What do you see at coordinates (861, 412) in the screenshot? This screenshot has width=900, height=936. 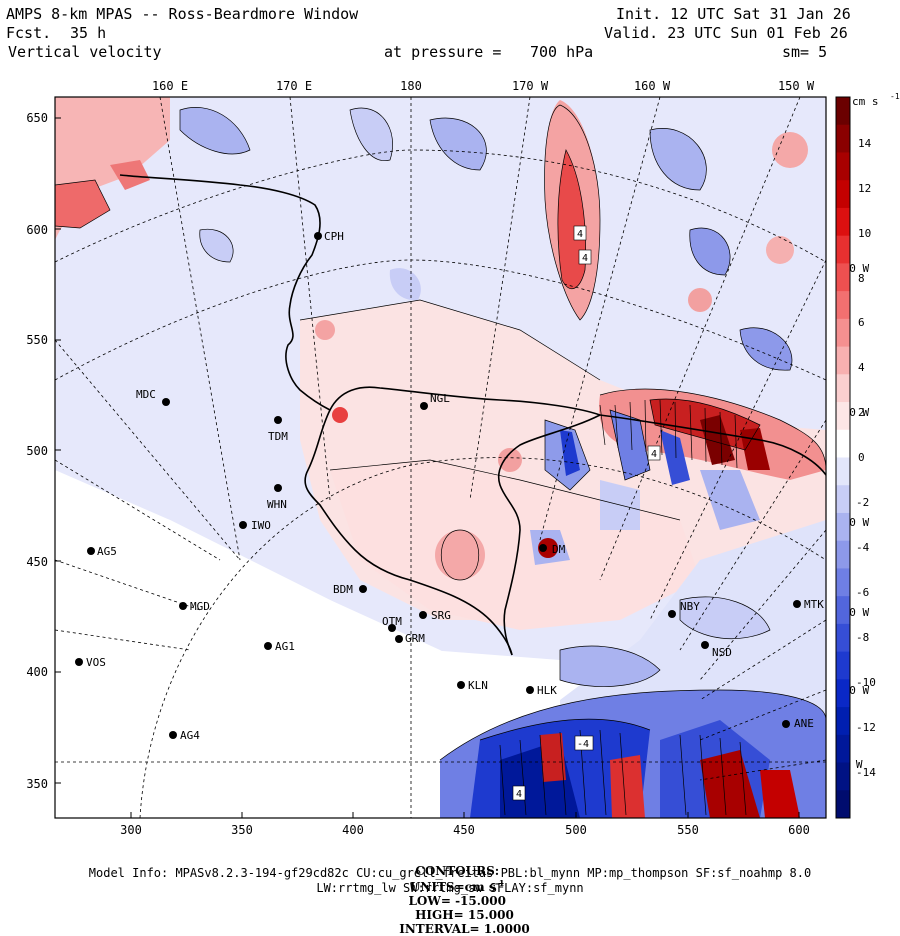 I see `colorbar-tick: 2` at bounding box center [861, 412].